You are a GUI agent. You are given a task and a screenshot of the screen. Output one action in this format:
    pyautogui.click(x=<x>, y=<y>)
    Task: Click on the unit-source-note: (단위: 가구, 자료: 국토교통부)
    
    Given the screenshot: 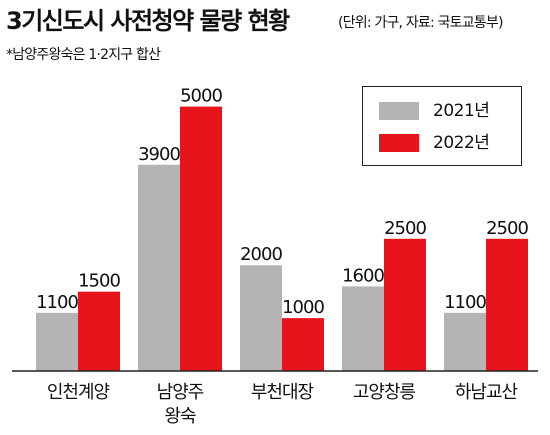 What is the action you would take?
    pyautogui.click(x=420, y=23)
    